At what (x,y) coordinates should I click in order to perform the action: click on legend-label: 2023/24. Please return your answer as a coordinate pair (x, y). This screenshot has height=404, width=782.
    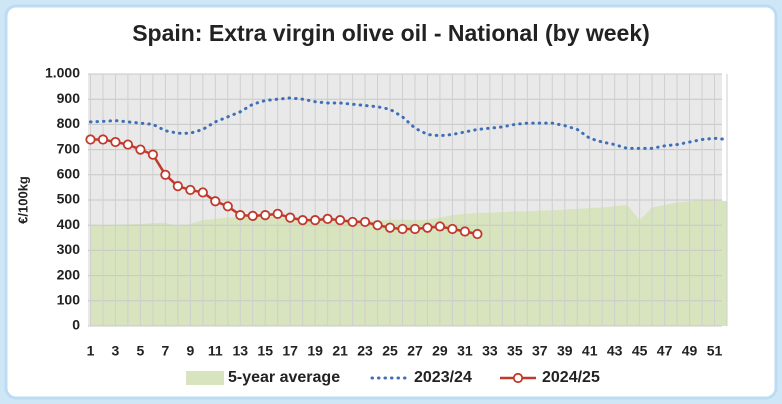
    Looking at the image, I should click on (443, 377).